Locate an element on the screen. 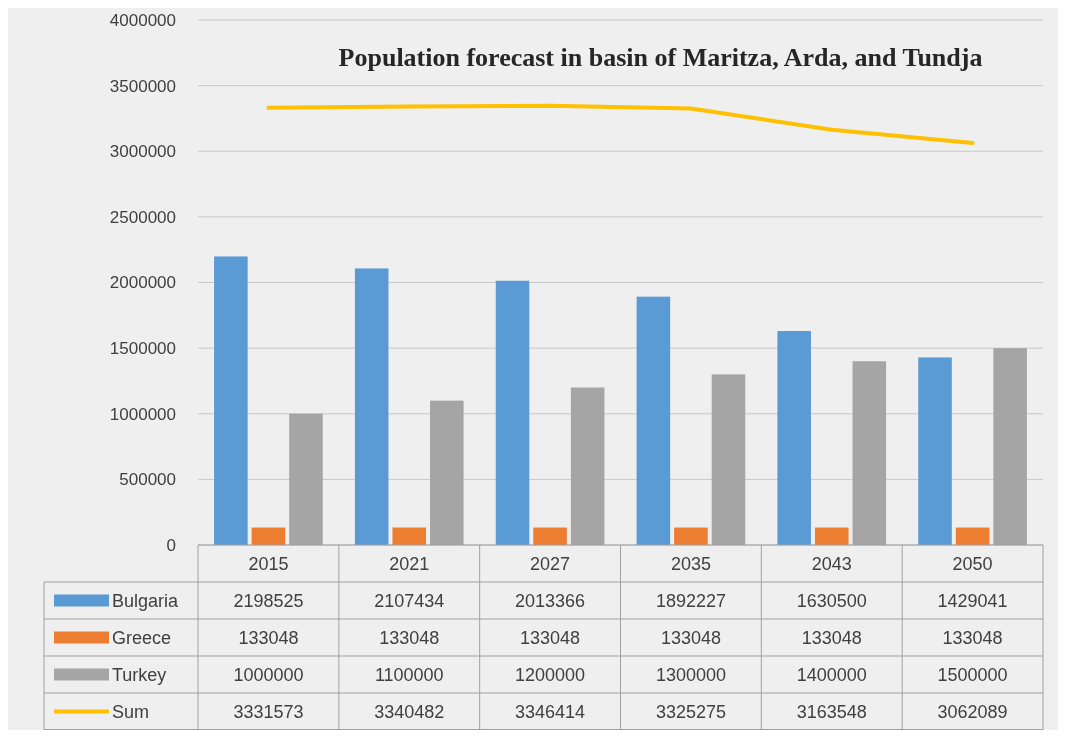 This screenshot has height=738, width=1067. x-tick-label: 2043 is located at coordinates (831, 563).